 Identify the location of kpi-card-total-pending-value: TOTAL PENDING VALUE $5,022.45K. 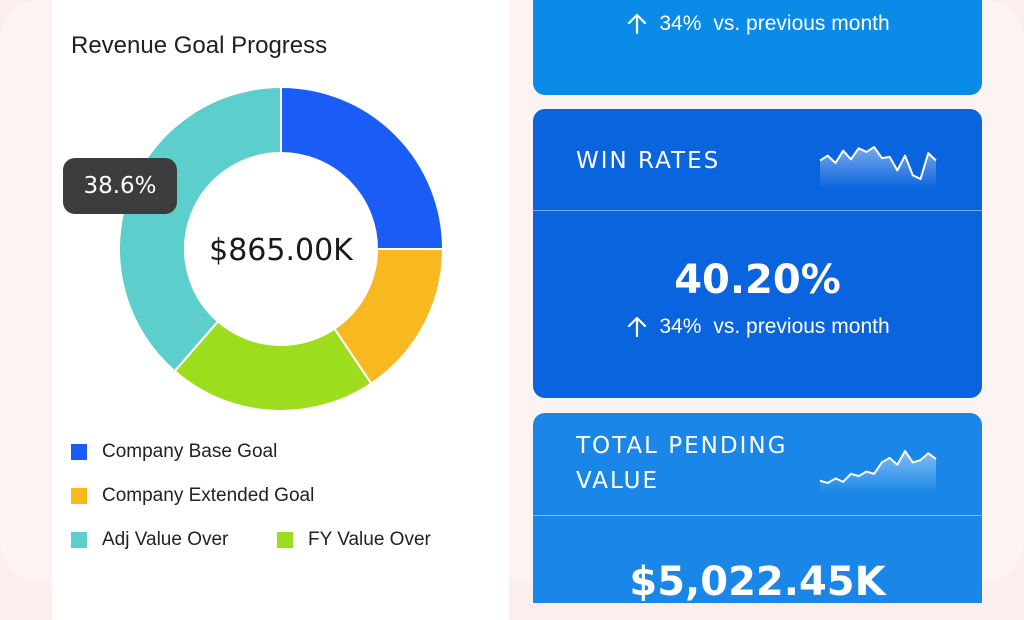
(757, 509).